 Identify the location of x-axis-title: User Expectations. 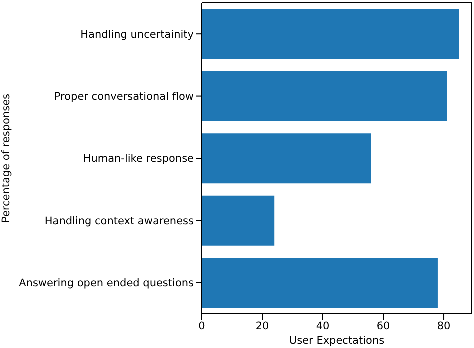
(337, 341).